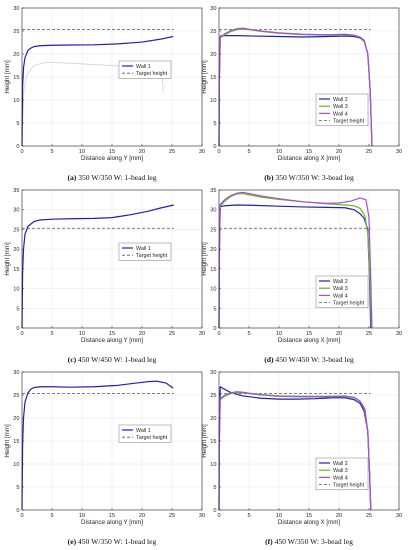 The height and width of the screenshot is (550, 414). I want to click on panel-caption: (c) 450 W/450 W: 1-bead leg, so click(112, 359).